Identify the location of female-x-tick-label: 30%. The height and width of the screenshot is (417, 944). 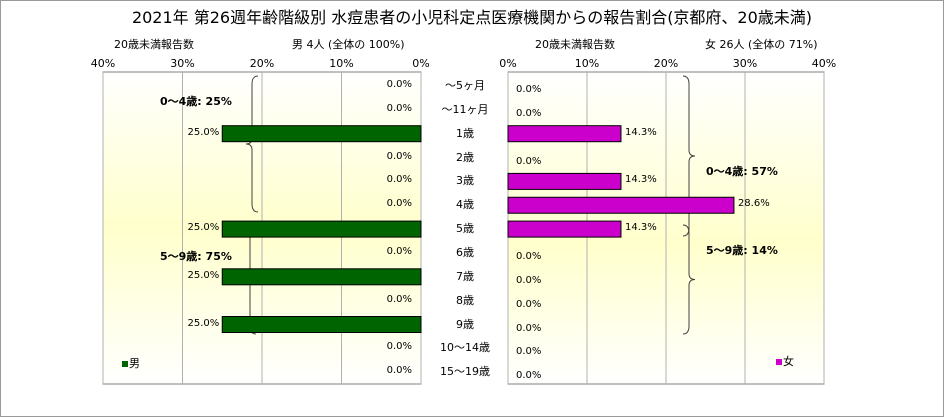
(745, 63).